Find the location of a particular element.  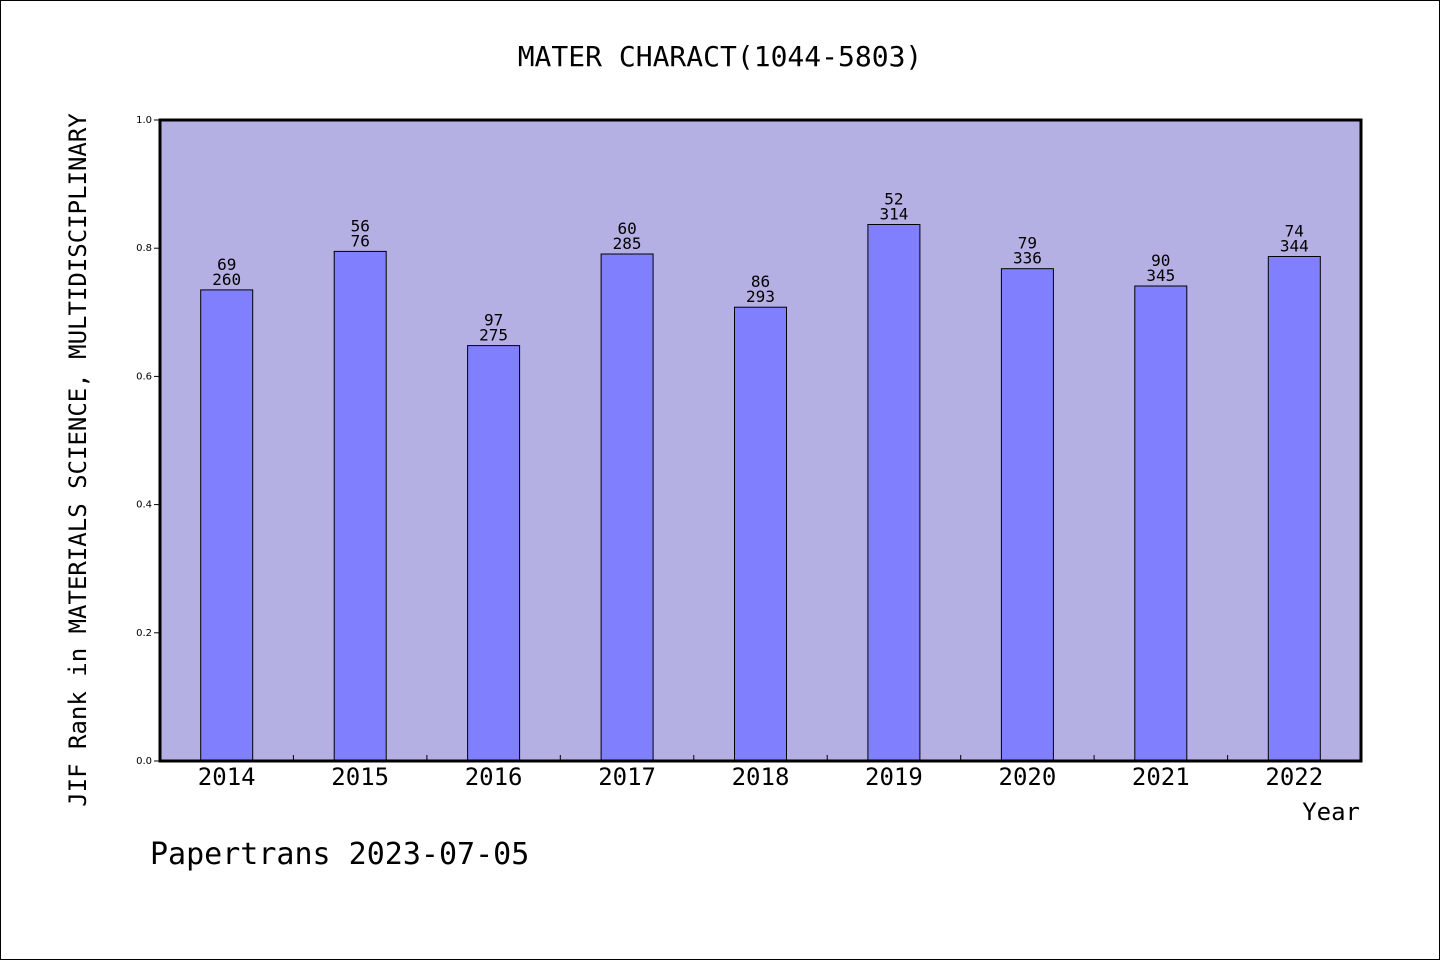

x-tick-label-2020: 2020 is located at coordinates (1028, 777).